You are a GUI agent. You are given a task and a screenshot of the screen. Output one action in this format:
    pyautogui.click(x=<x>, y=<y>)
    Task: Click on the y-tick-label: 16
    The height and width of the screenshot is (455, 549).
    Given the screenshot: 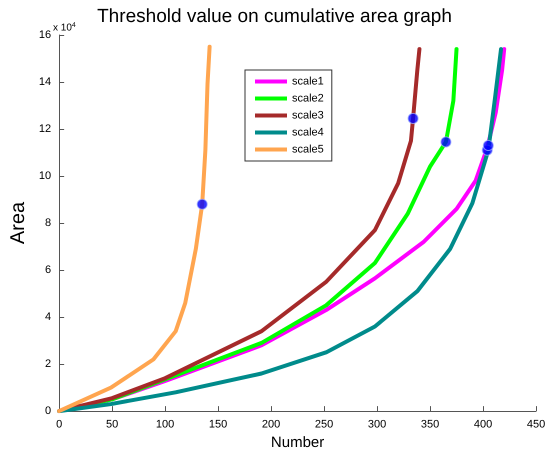 What is the action you would take?
    pyautogui.click(x=45, y=35)
    